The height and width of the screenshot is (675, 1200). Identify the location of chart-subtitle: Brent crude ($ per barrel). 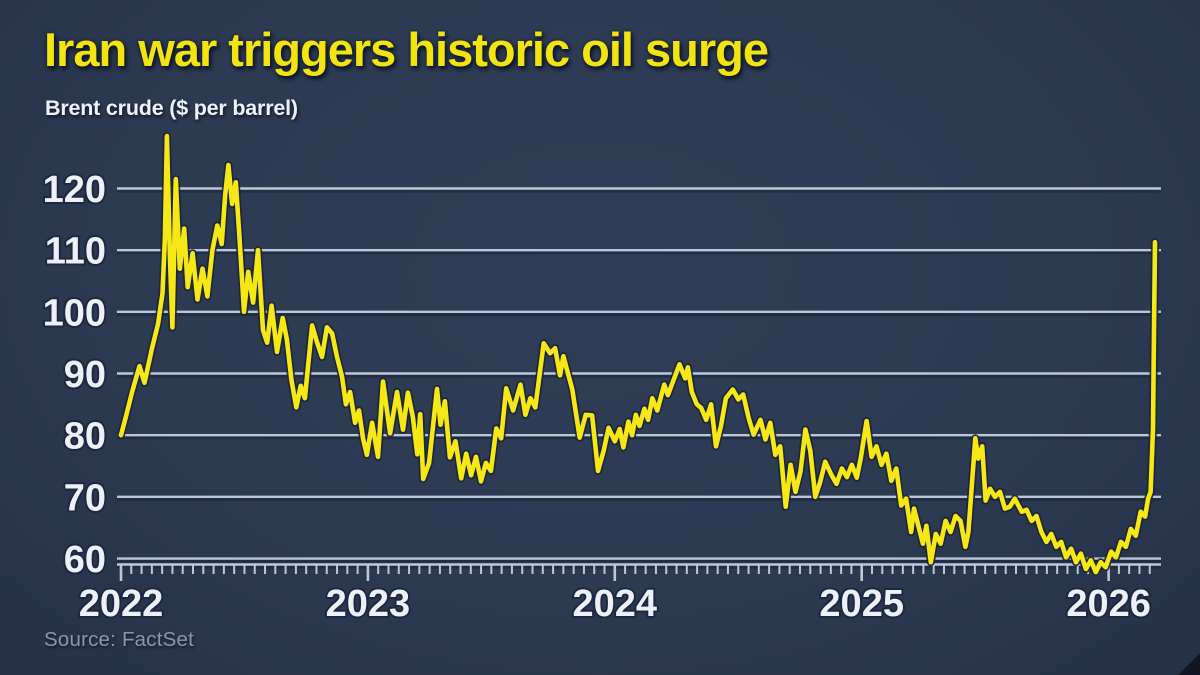
(171, 108).